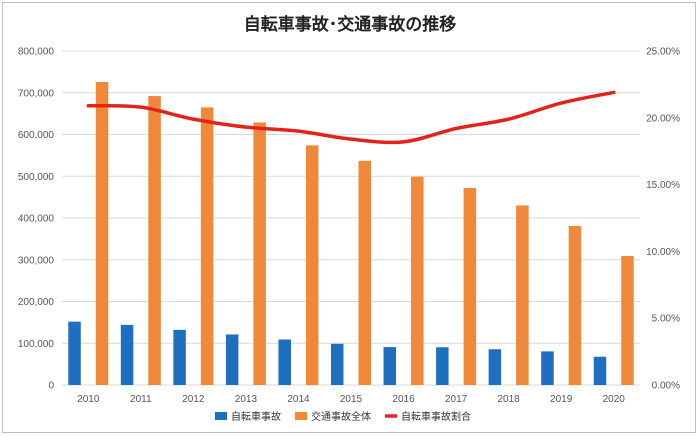 The width and height of the screenshot is (700, 437). I want to click on y-left-tick-label: 200,000, so click(36, 302).